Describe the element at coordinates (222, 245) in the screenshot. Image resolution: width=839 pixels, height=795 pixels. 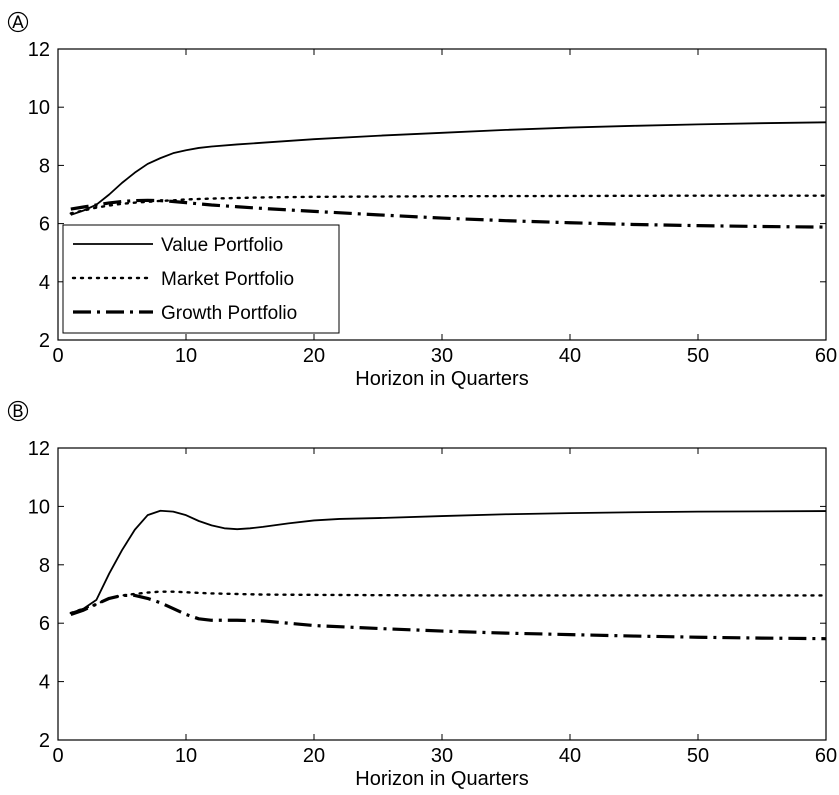
I see `legend-label: Value Portfolio` at that location.